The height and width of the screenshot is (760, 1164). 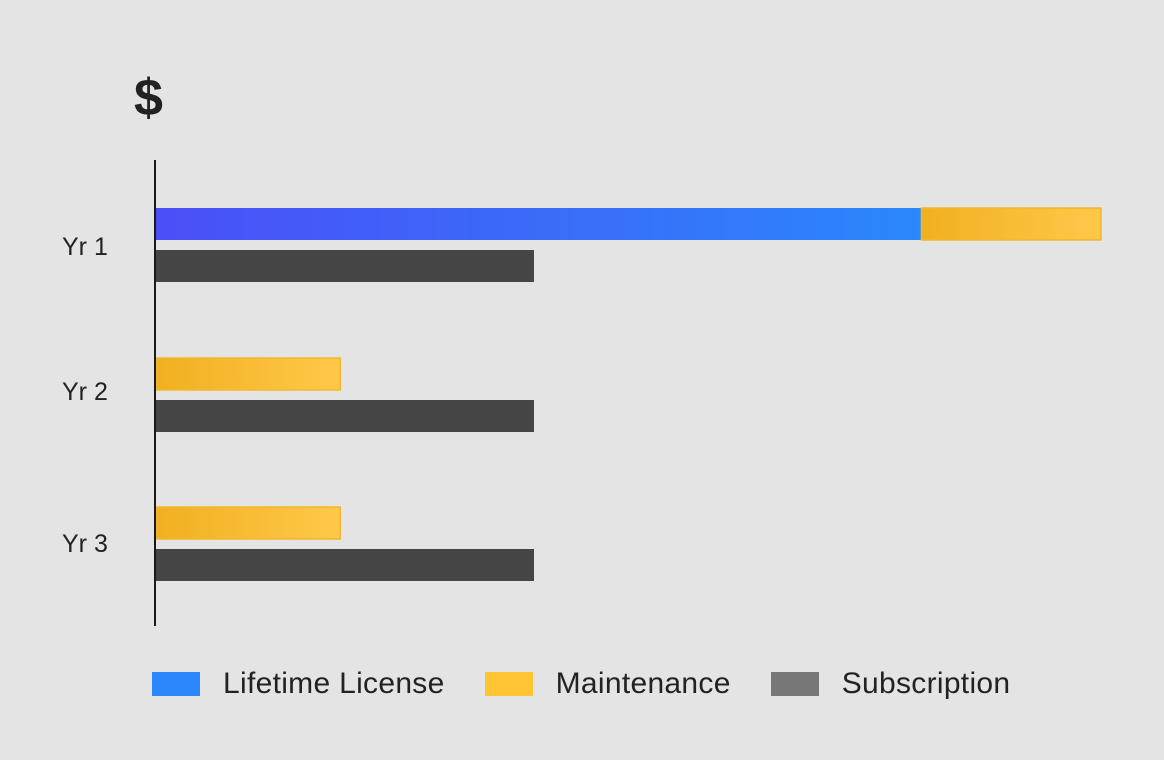 I want to click on category-labels: Yr 1 Yr 2 Yr 3, so click(x=85, y=395).